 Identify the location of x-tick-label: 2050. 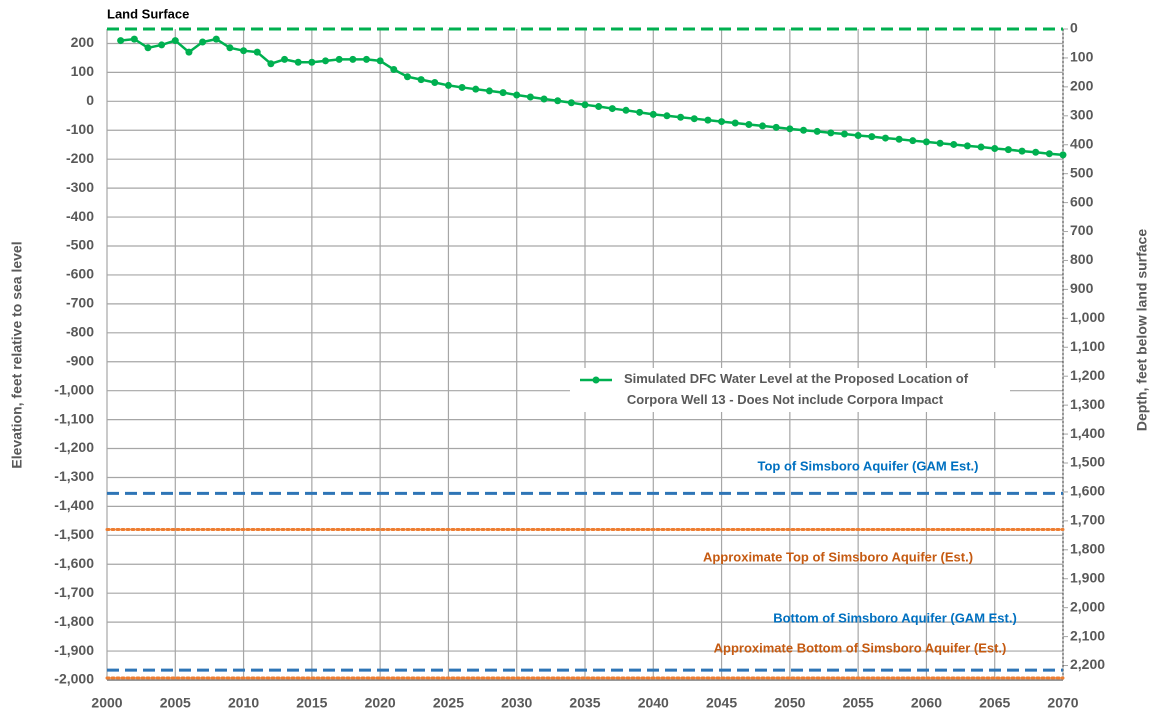
(789, 703).